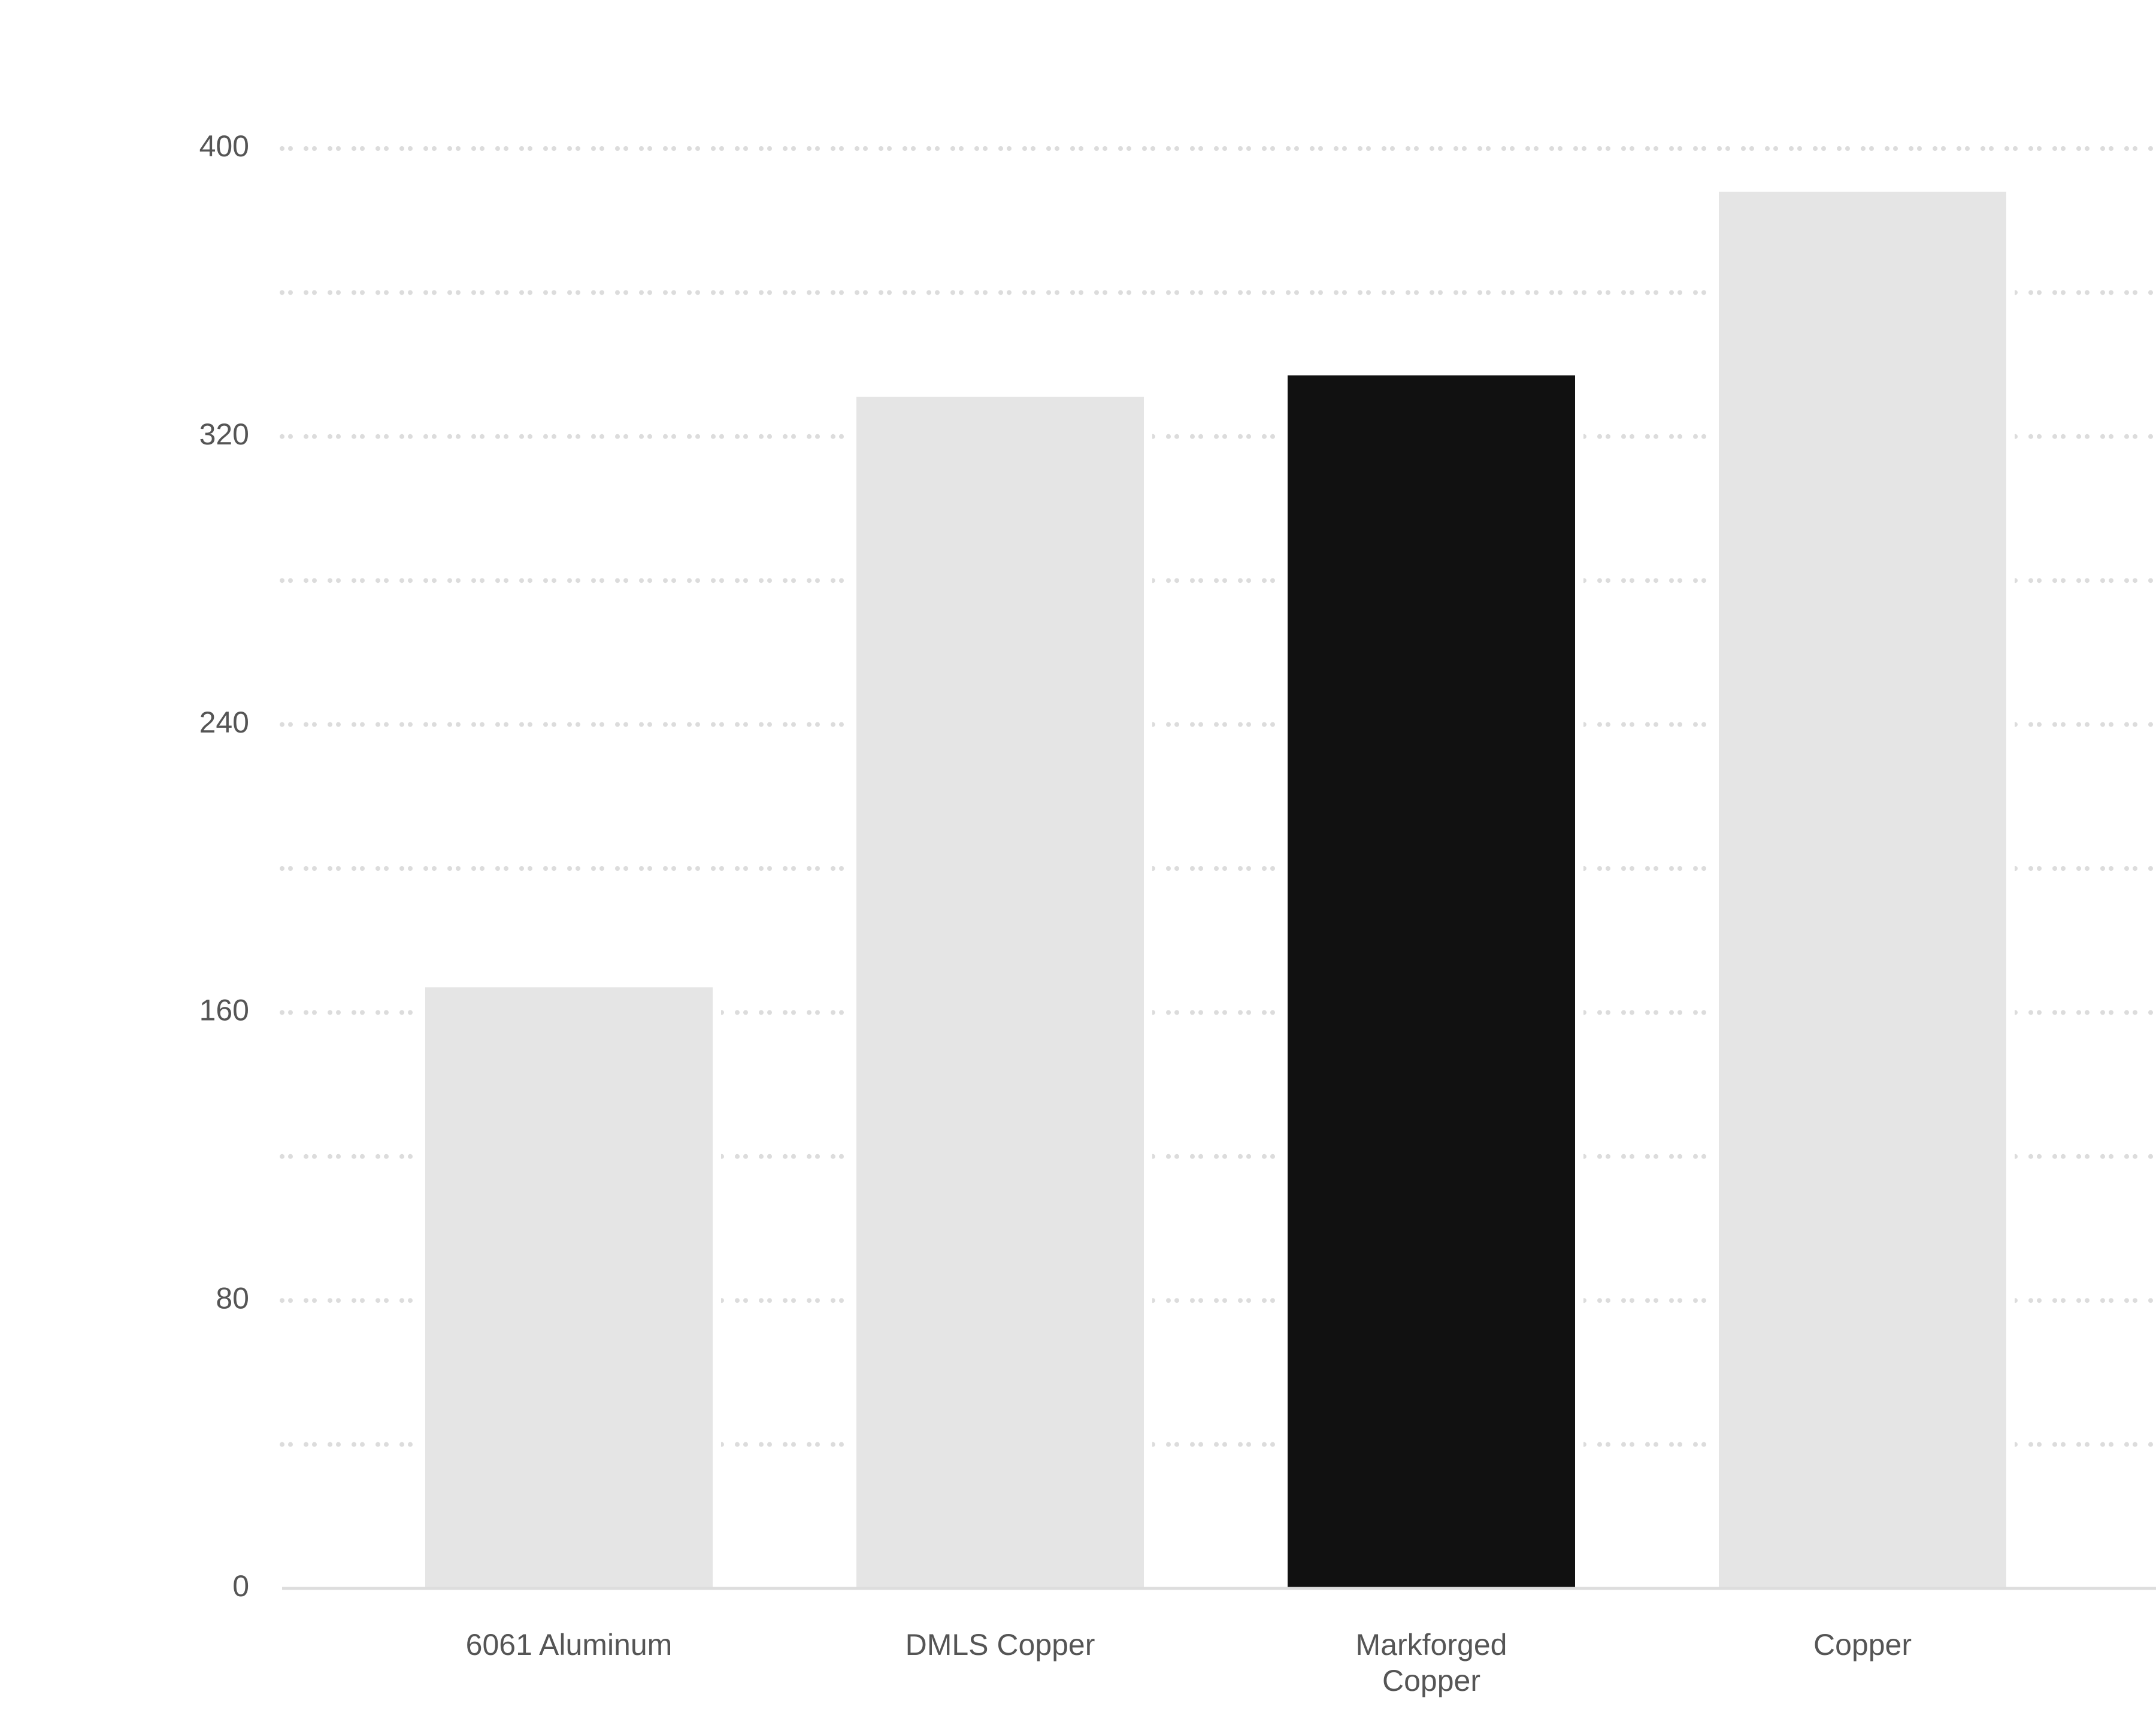 The width and height of the screenshot is (2156, 1725). What do you see at coordinates (569, 1645) in the screenshot?
I see `x-tick-label: 6061 Aluminum` at bounding box center [569, 1645].